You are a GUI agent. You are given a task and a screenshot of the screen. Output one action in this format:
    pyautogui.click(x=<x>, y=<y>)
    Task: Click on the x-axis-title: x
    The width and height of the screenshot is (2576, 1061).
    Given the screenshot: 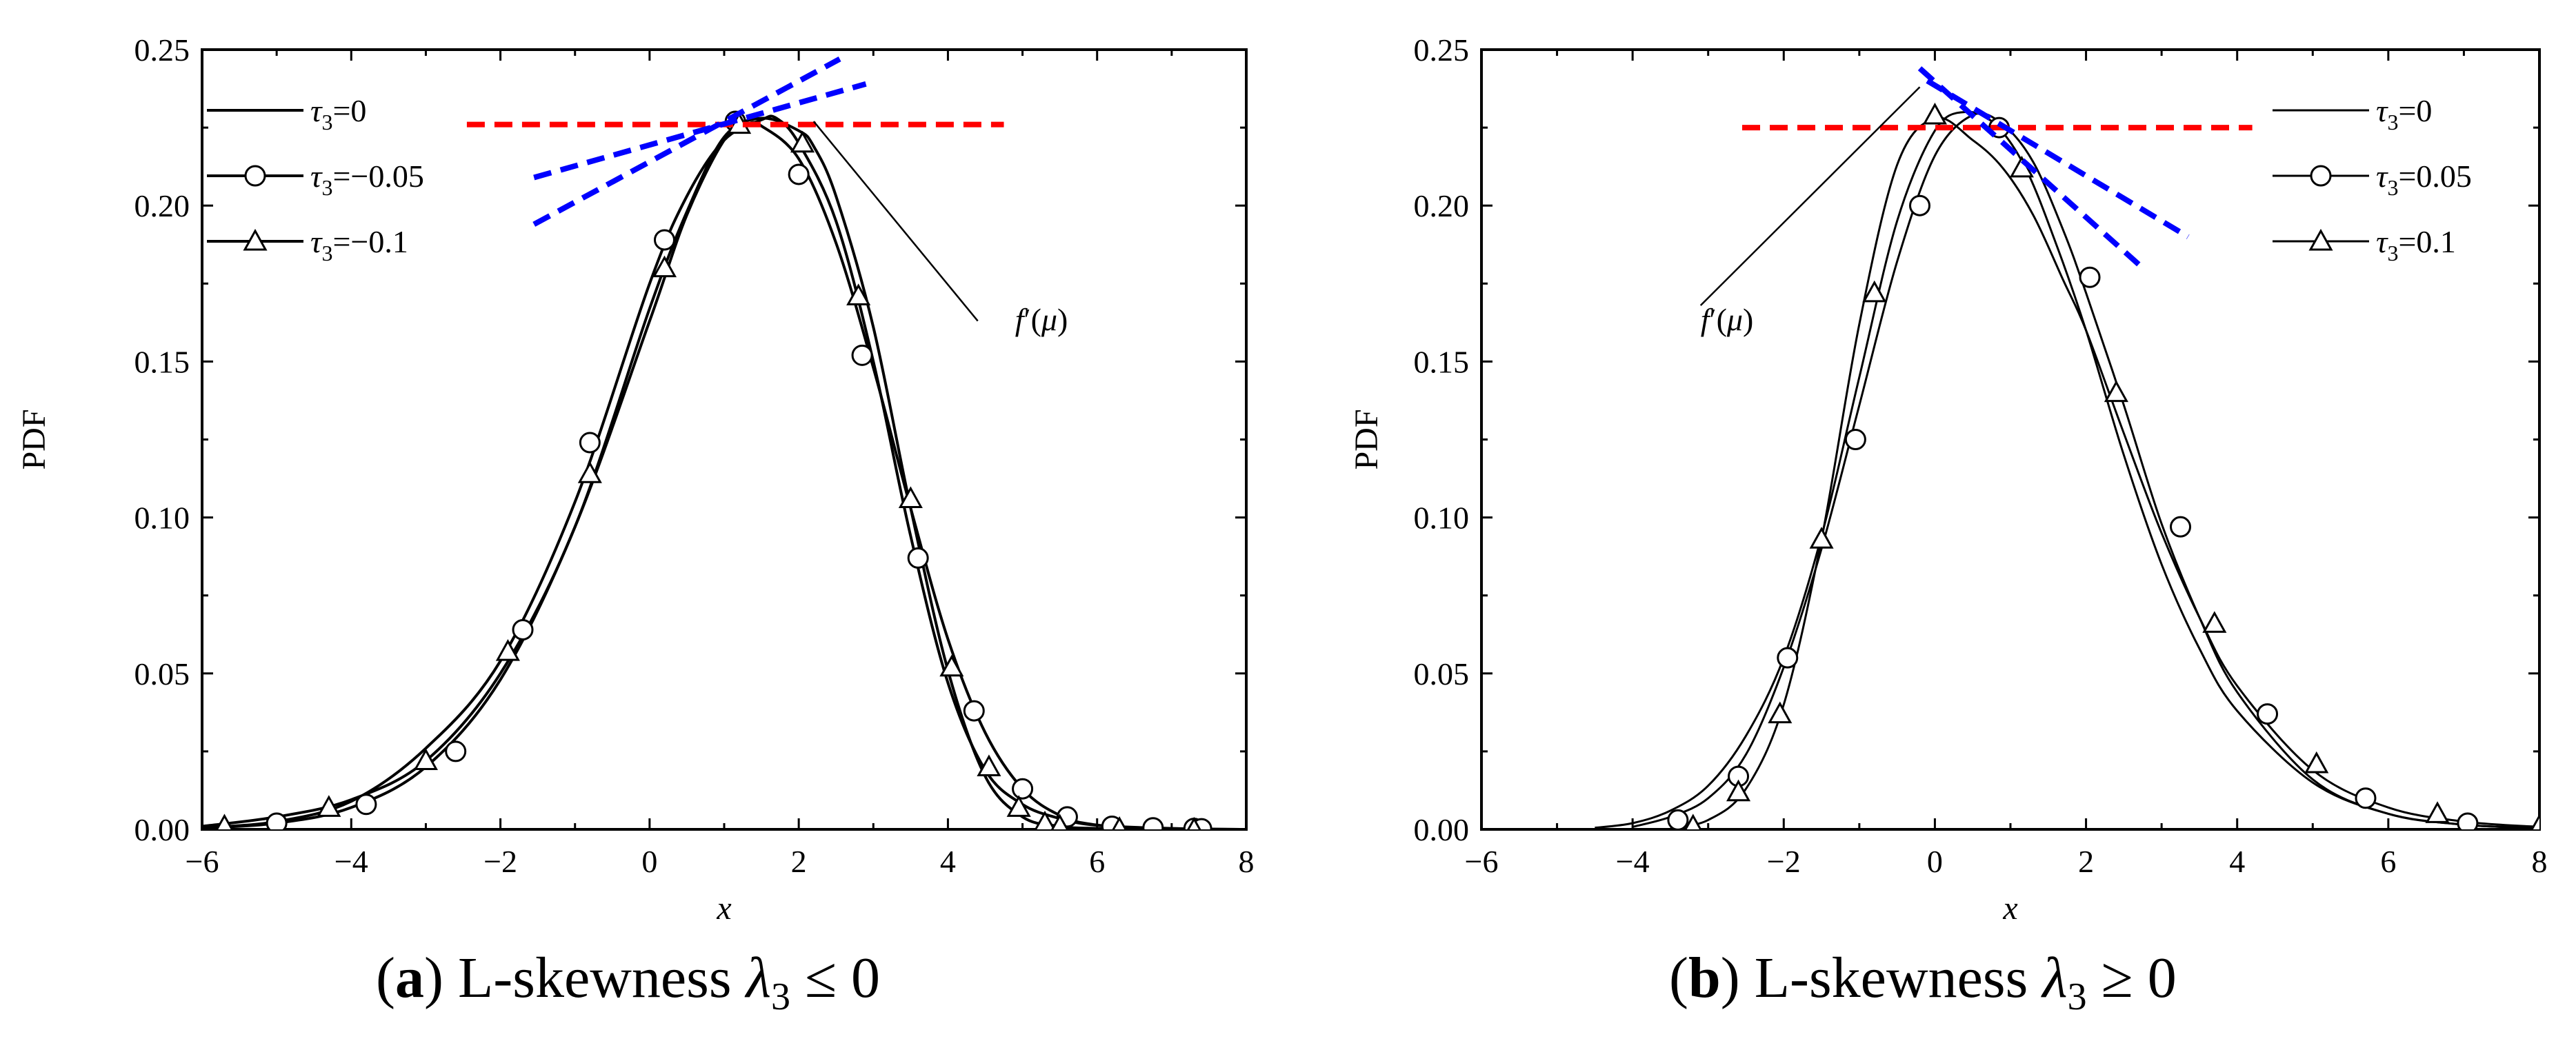 What is the action you would take?
    pyautogui.click(x=723, y=908)
    